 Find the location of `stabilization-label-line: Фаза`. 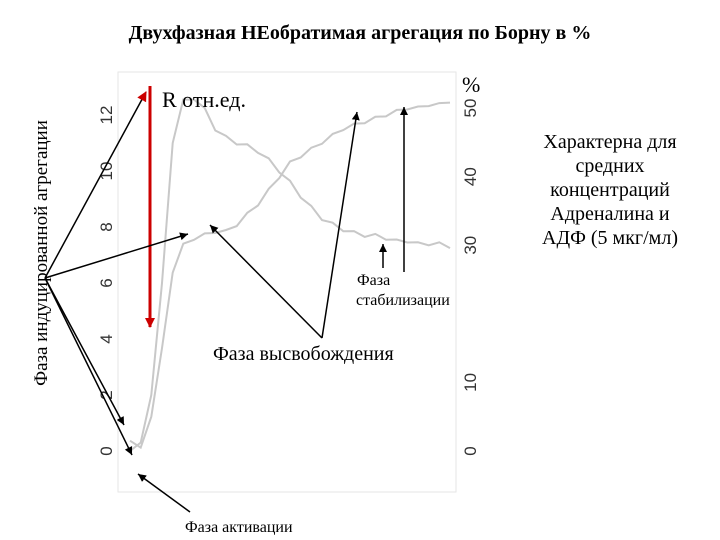

stabilization-label-line: Фаза is located at coordinates (373, 280).